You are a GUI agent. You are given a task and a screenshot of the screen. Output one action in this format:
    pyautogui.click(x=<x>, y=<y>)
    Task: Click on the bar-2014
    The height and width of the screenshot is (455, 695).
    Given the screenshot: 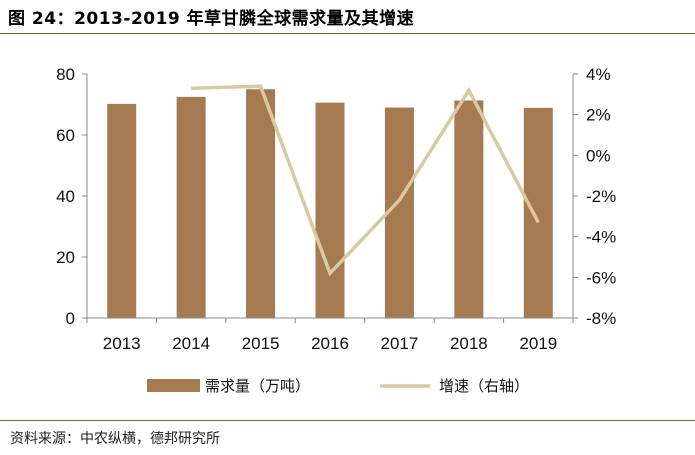 What is the action you would take?
    pyautogui.click(x=191, y=207)
    